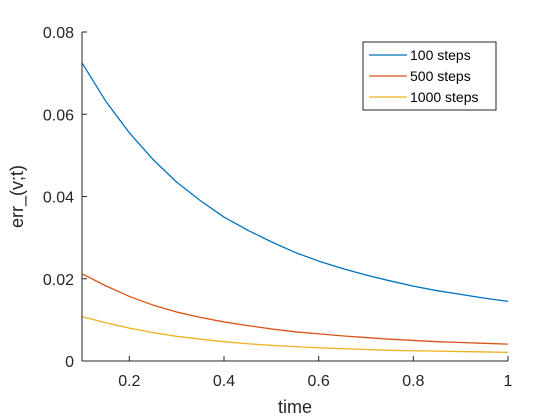 The width and height of the screenshot is (560, 420). Describe the element at coordinates (17, 196) in the screenshot. I see `y-axis-label: err_(v;t)` at that location.